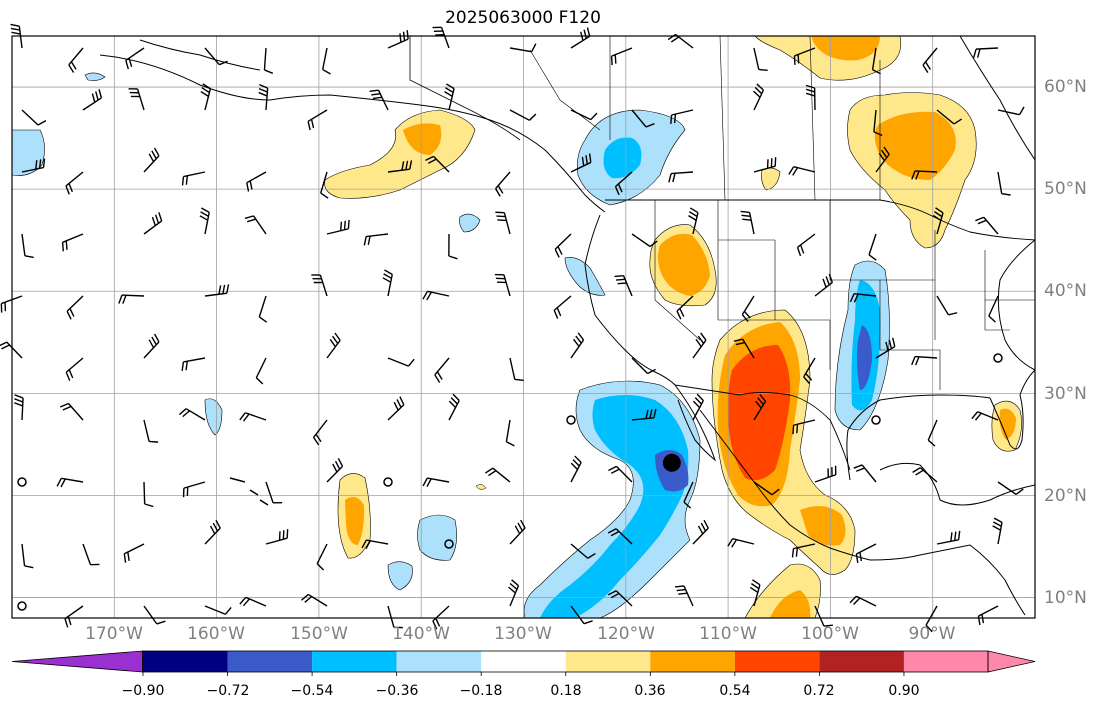  What do you see at coordinates (844, 295) in the screenshot?
I see `state-borders` at bounding box center [844, 295].